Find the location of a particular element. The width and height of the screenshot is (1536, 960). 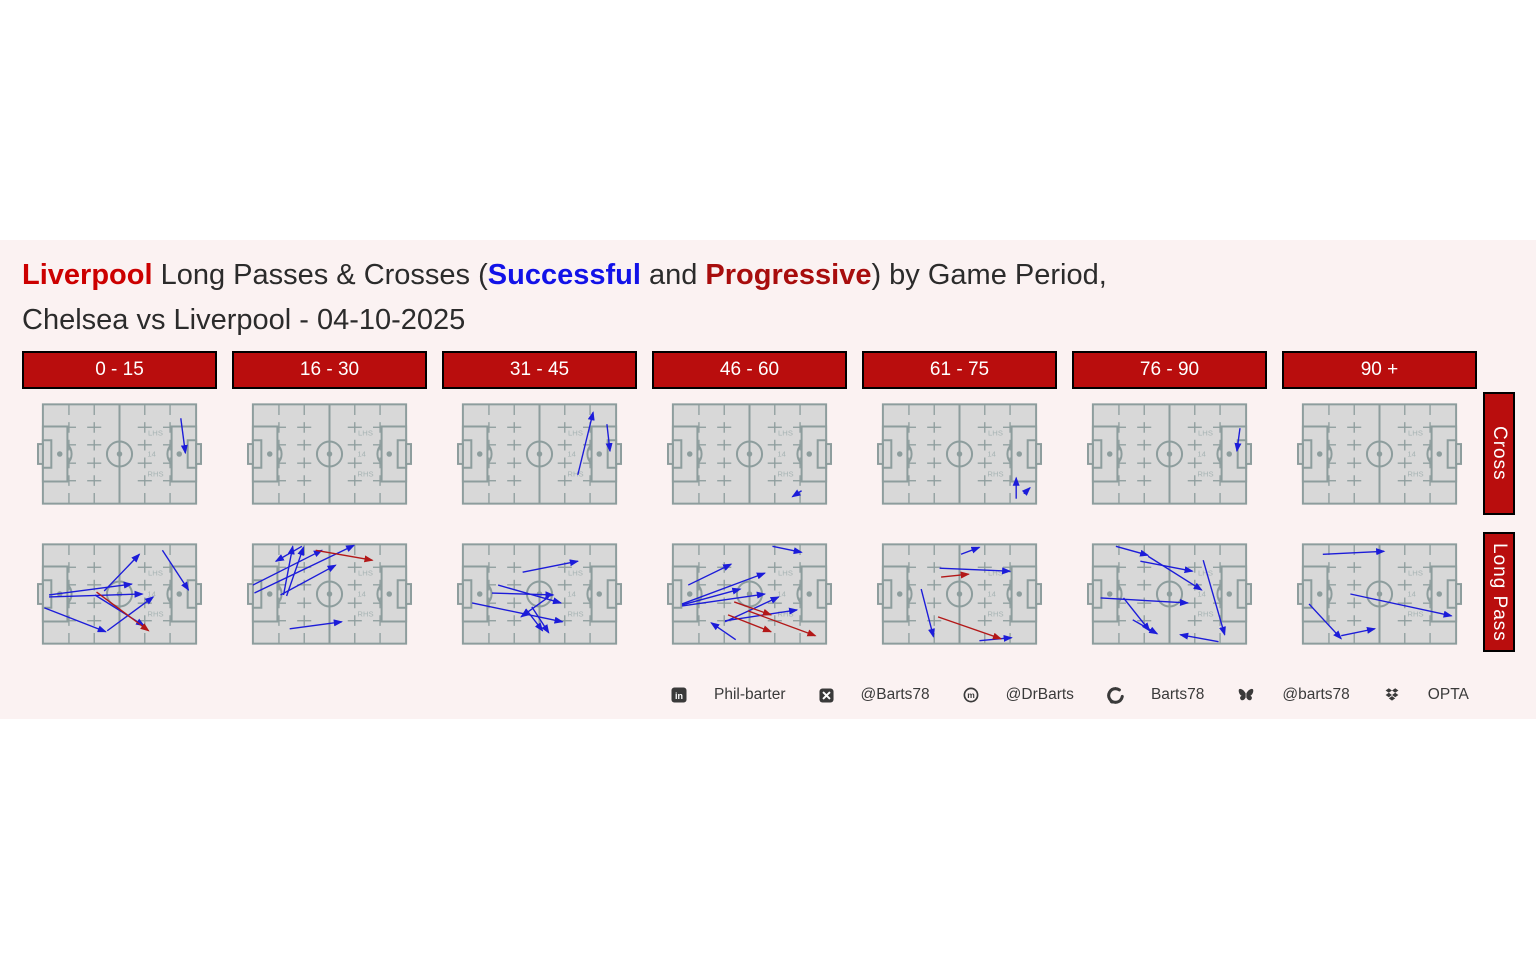

pitch-long-pass-61-75: LHS 14 RHS is located at coordinates (959, 594).